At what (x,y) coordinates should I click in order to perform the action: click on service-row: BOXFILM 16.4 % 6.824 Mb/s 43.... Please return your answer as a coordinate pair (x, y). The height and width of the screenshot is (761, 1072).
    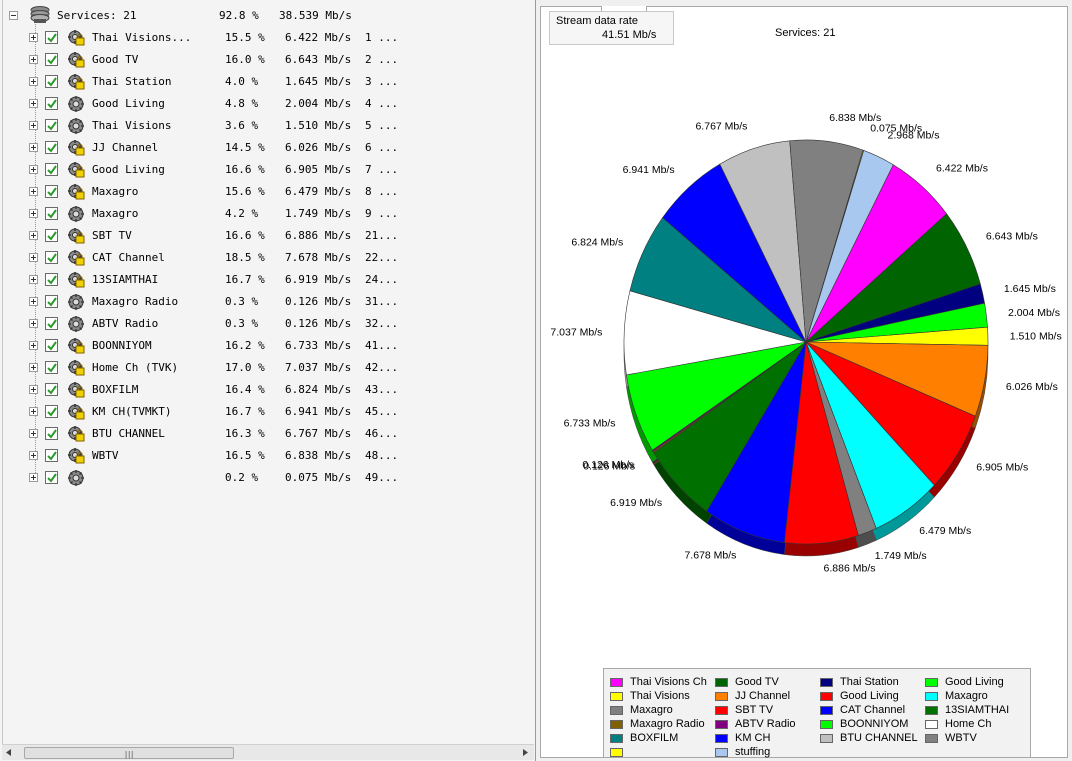
    Looking at the image, I should click on (269, 390).